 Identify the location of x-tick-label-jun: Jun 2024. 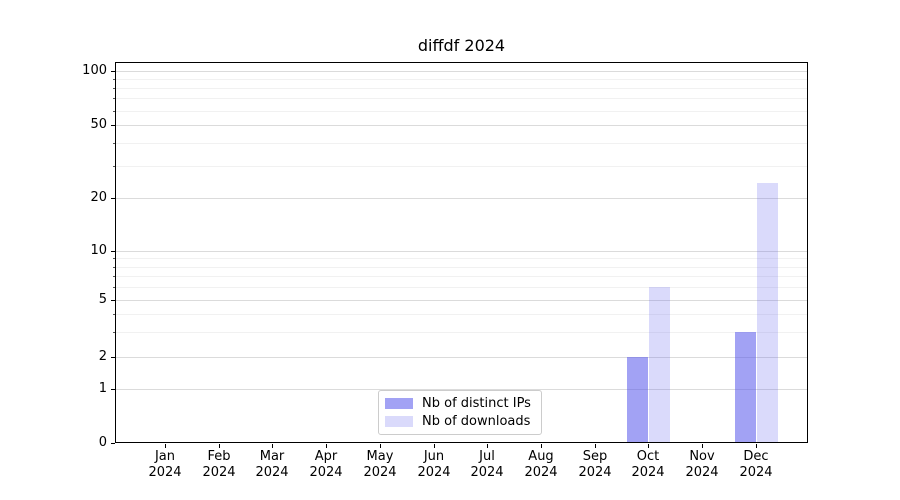
(434, 464).